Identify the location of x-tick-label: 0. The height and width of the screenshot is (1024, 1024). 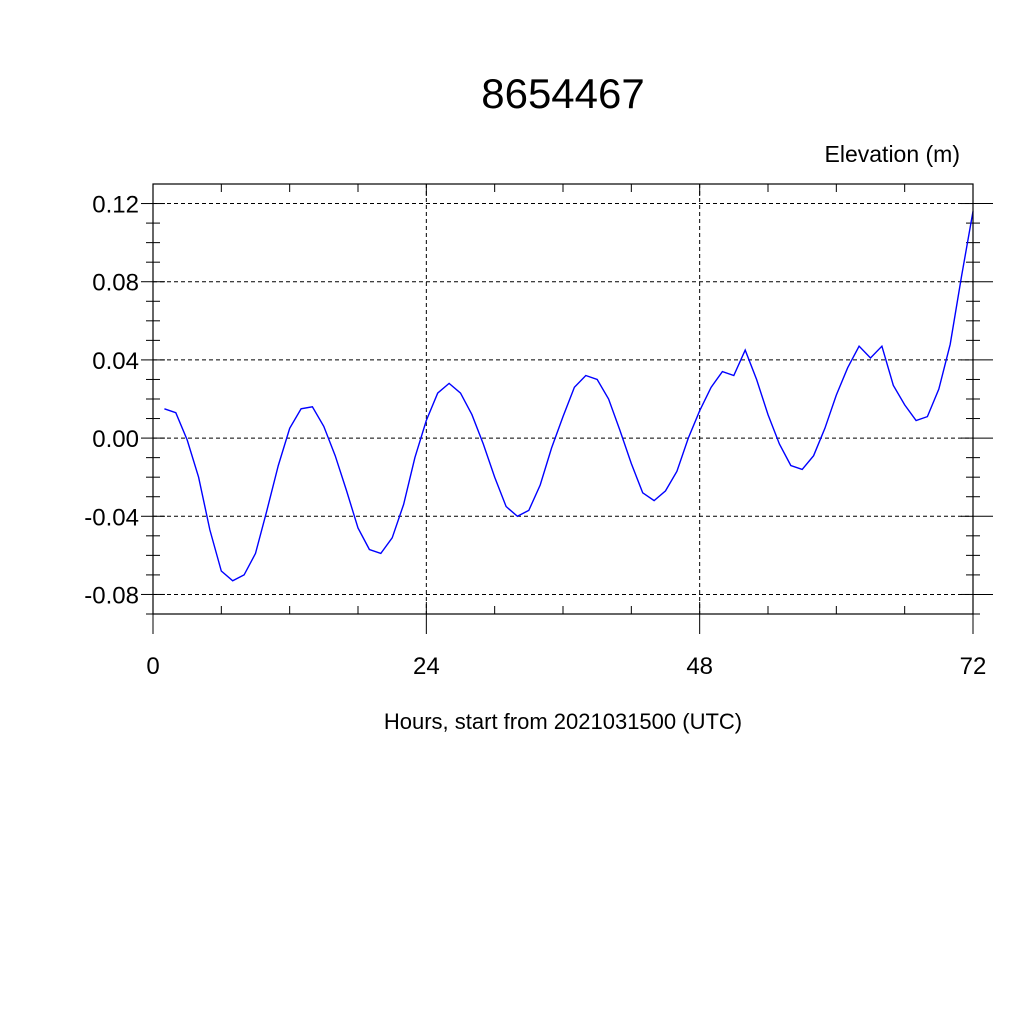
(152, 666).